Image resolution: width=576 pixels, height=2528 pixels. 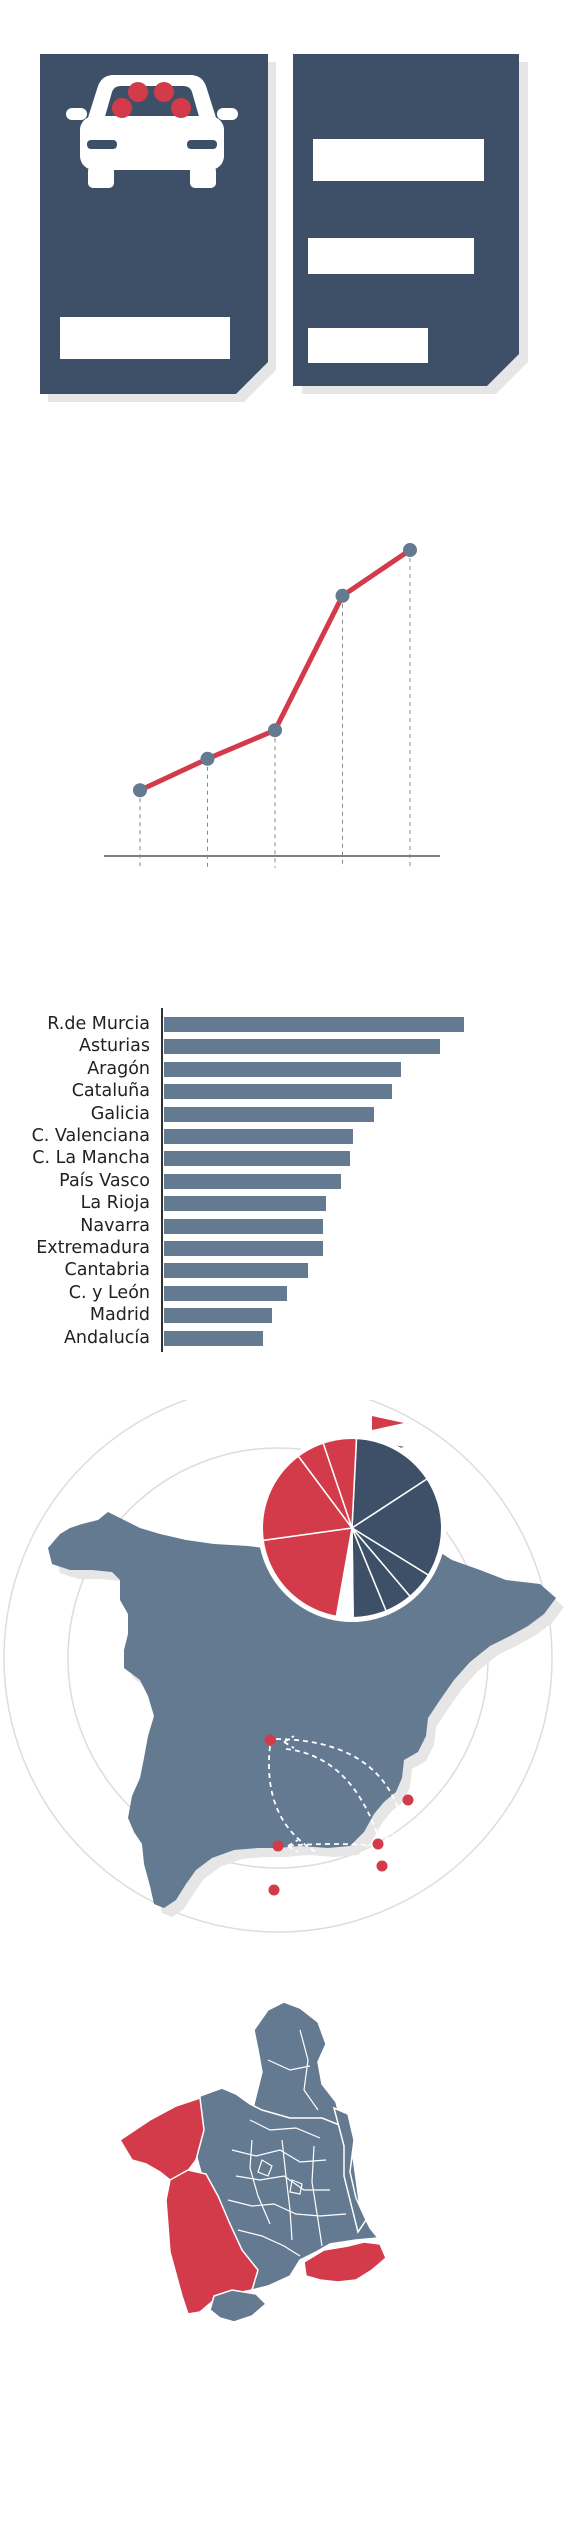 What do you see at coordinates (104, 1180) in the screenshot?
I see `bar-label: País Vasco` at bounding box center [104, 1180].